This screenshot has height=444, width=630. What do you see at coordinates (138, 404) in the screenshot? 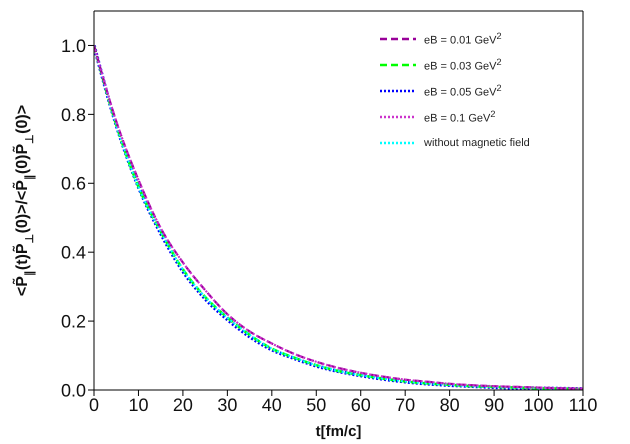
I see `x-tick-label: 10` at bounding box center [138, 404].